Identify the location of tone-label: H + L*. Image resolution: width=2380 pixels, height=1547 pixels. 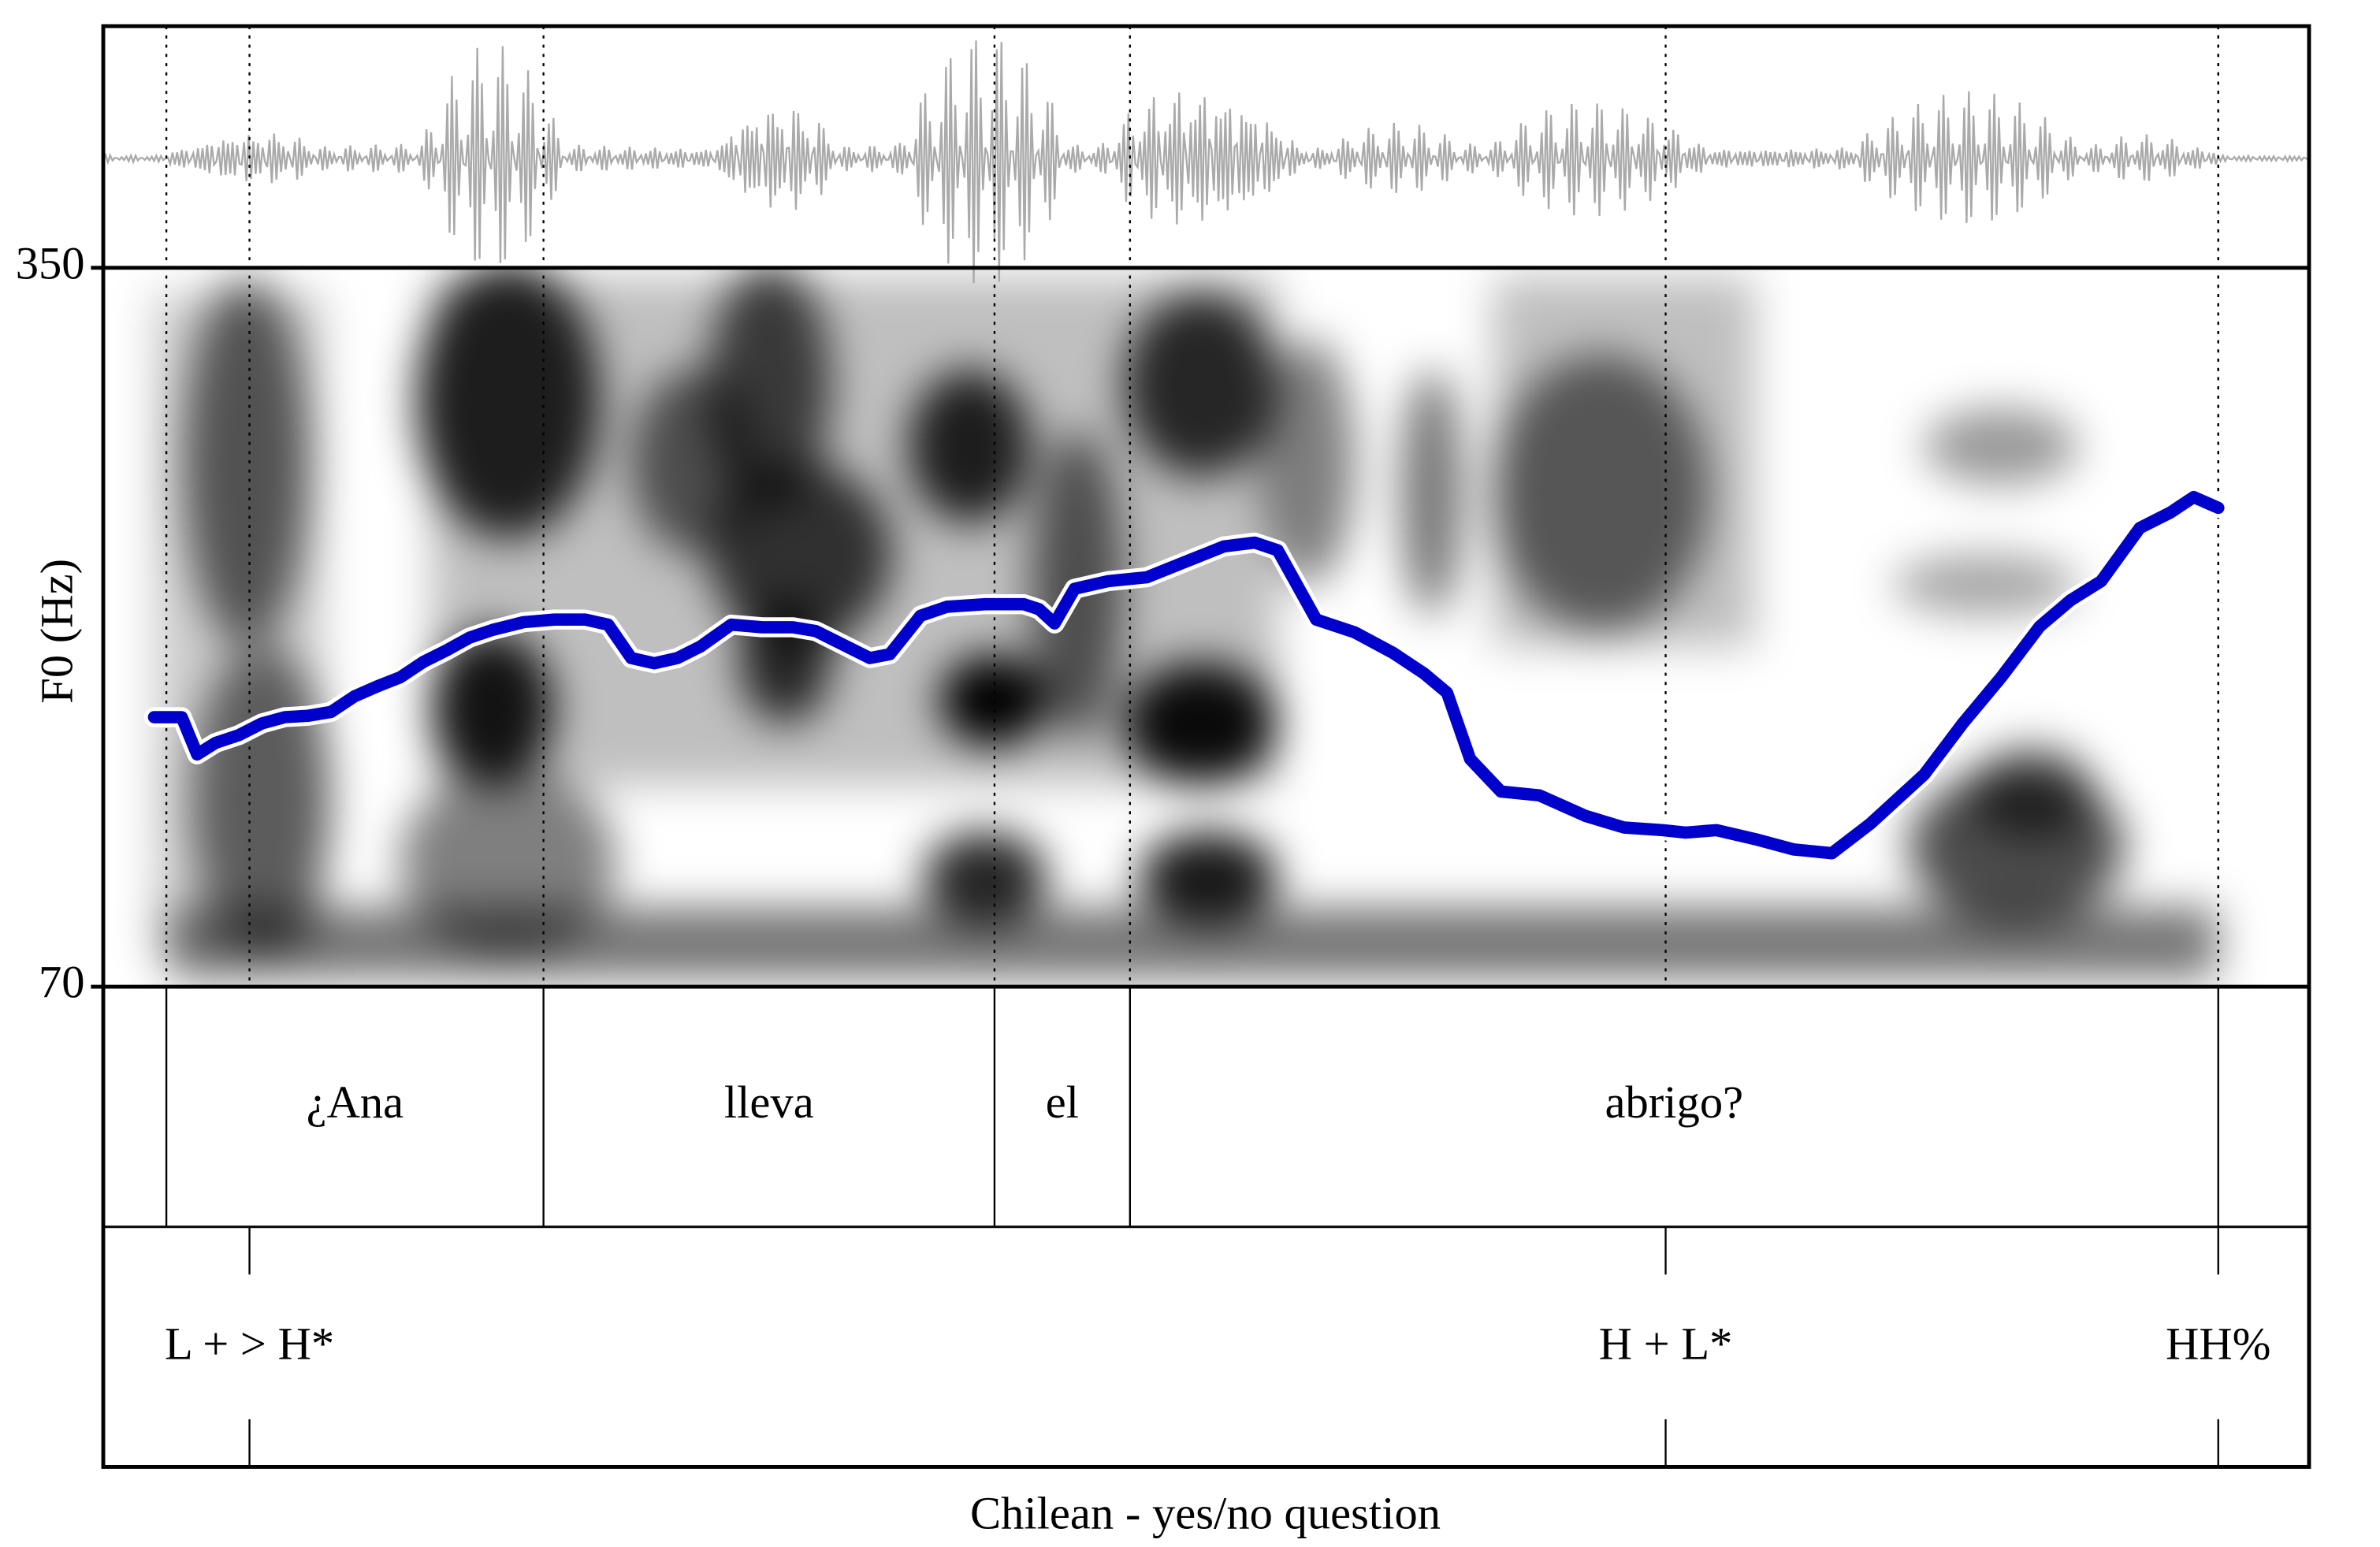
(1666, 1343).